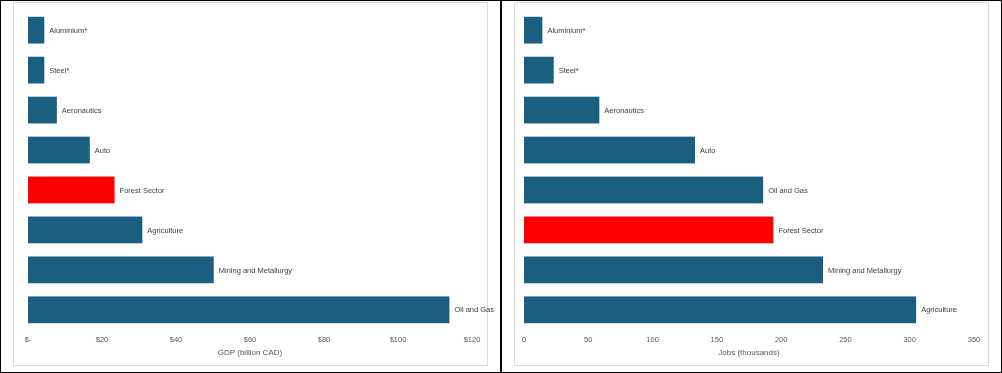 The width and height of the screenshot is (1002, 373). Describe the element at coordinates (250, 352) in the screenshot. I see `x-axis-title: GDP (billion CAD)` at that location.